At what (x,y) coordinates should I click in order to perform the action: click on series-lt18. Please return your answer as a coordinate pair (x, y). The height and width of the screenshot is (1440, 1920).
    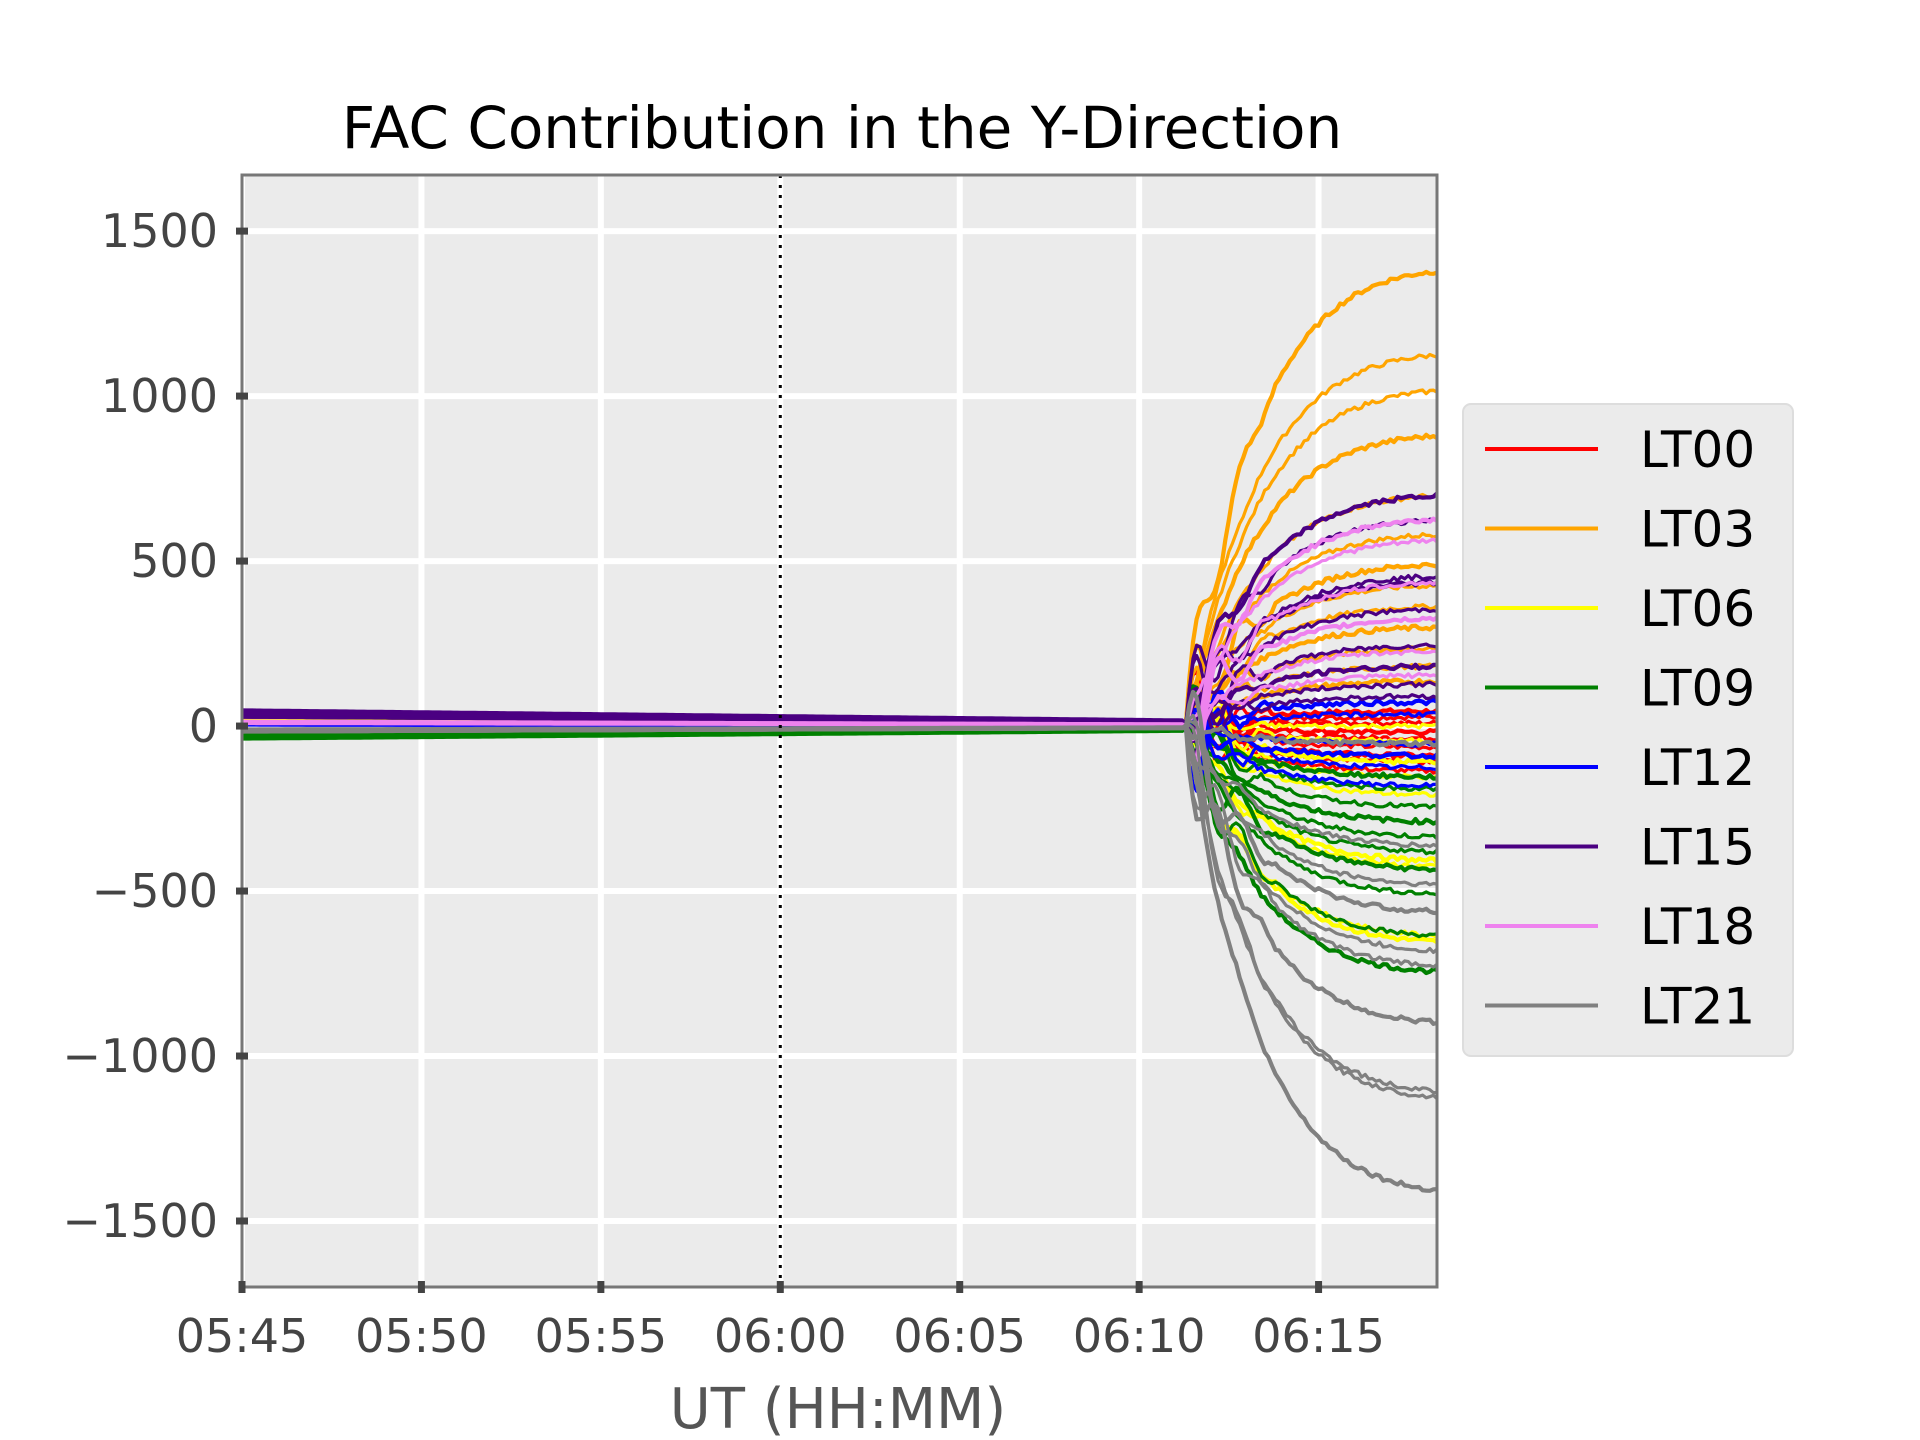
    Looking at the image, I should click on (840, 641).